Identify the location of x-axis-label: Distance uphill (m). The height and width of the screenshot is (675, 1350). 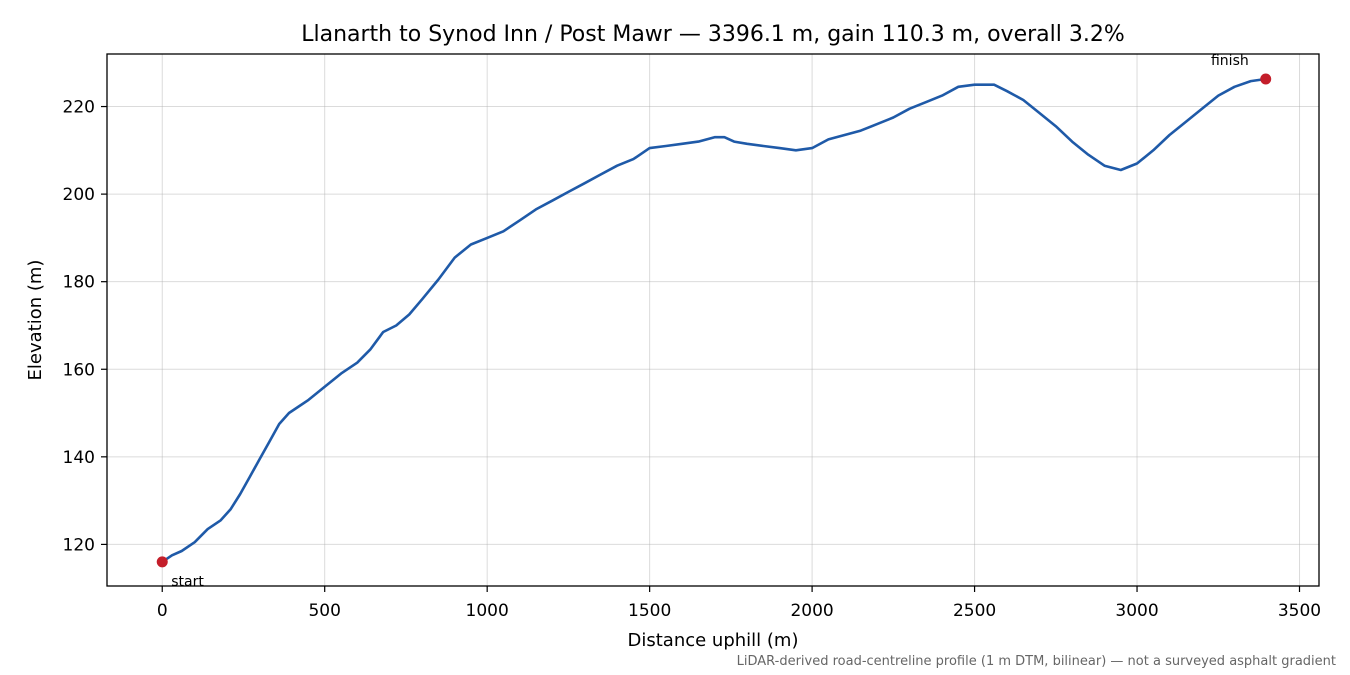
(713, 640).